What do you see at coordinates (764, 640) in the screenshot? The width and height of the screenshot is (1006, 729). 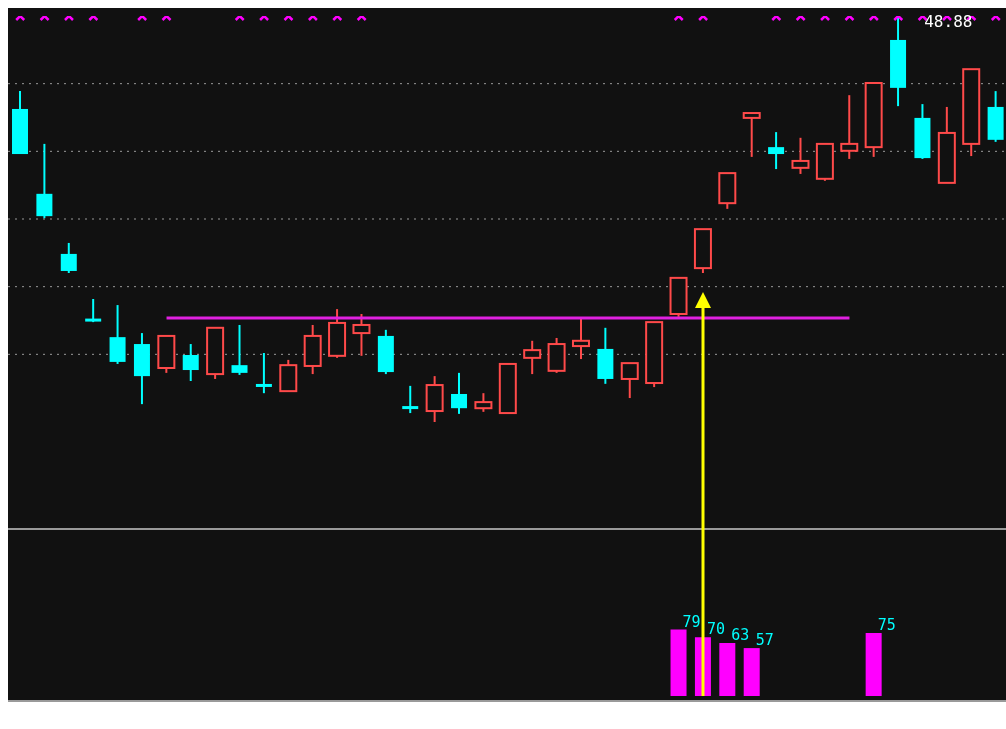 I see `data-label: 57` at bounding box center [764, 640].